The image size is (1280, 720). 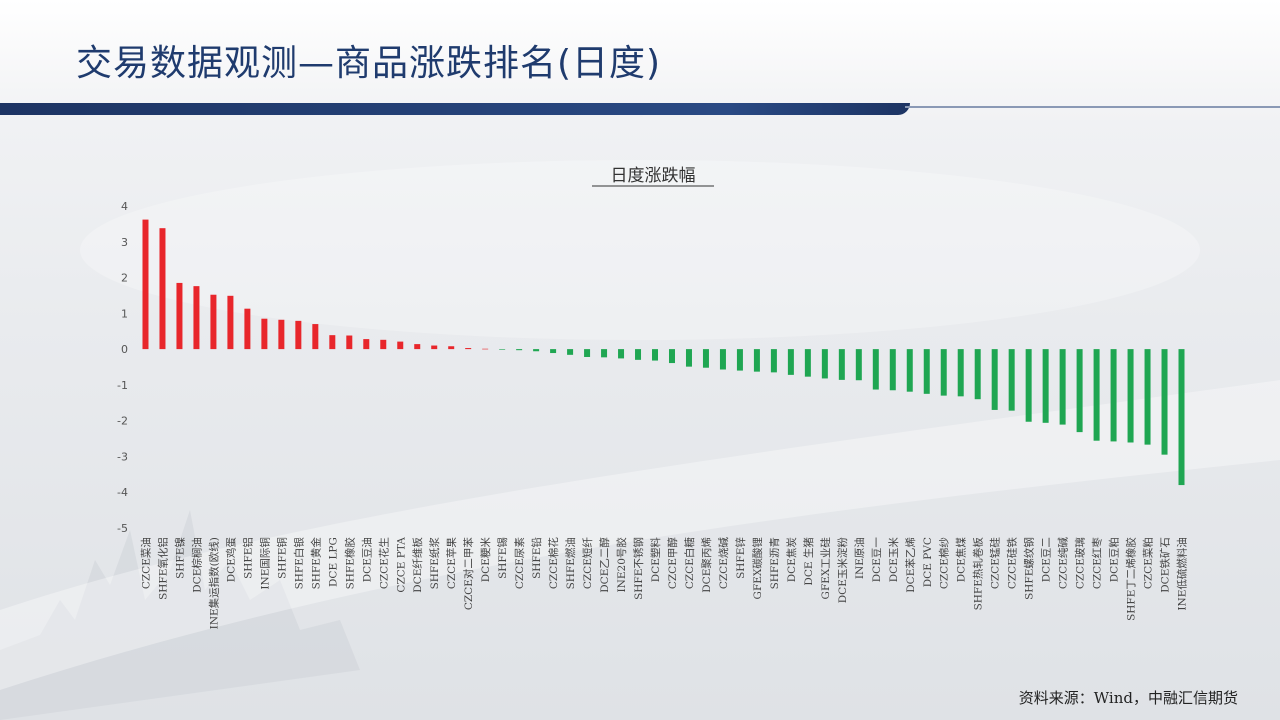 What do you see at coordinates (638, 568) in the screenshot?
I see `x-tick-label: SHFE不锈钢` at bounding box center [638, 568].